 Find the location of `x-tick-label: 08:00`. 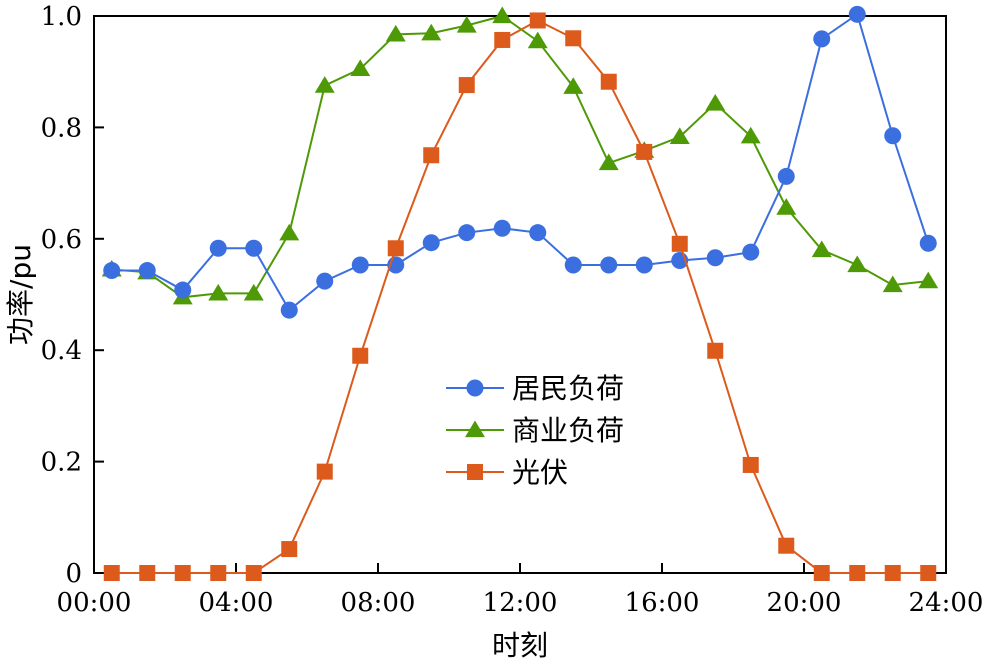

x-tick-label: 08:00 is located at coordinates (378, 603).